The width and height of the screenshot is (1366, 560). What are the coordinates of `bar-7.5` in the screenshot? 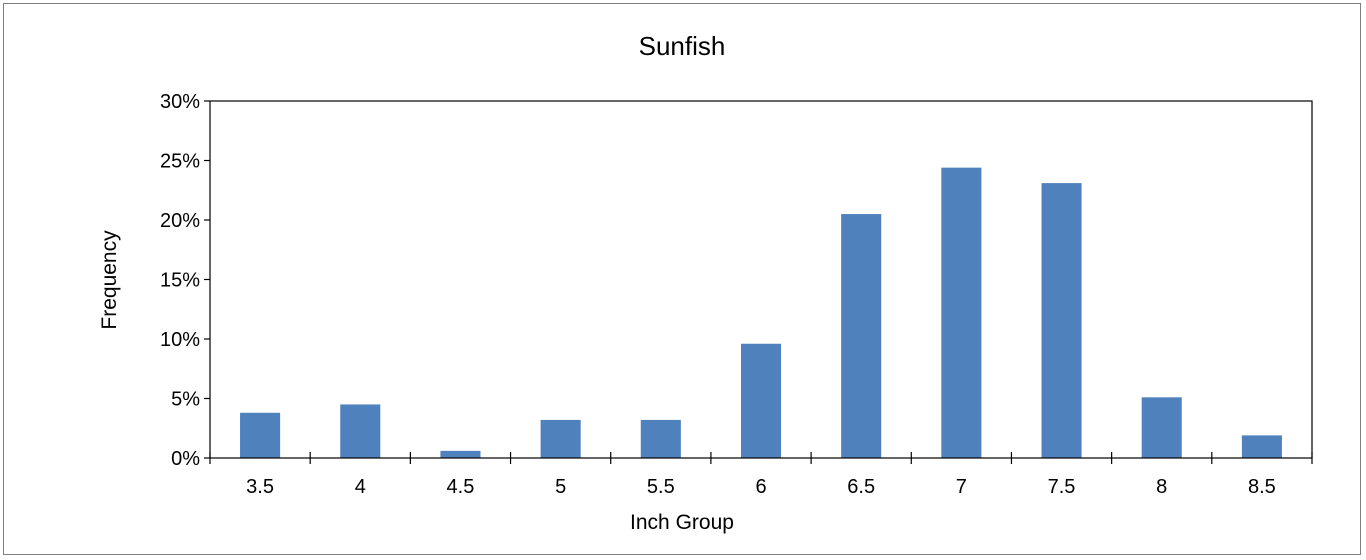 It's located at (1061, 321).